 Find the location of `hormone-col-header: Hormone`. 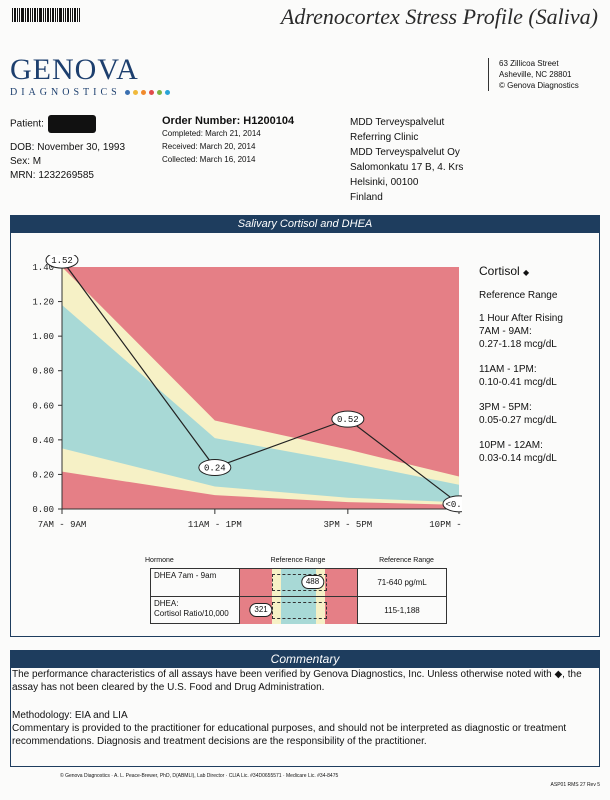

hormone-col-header: Hormone is located at coordinates (159, 560).